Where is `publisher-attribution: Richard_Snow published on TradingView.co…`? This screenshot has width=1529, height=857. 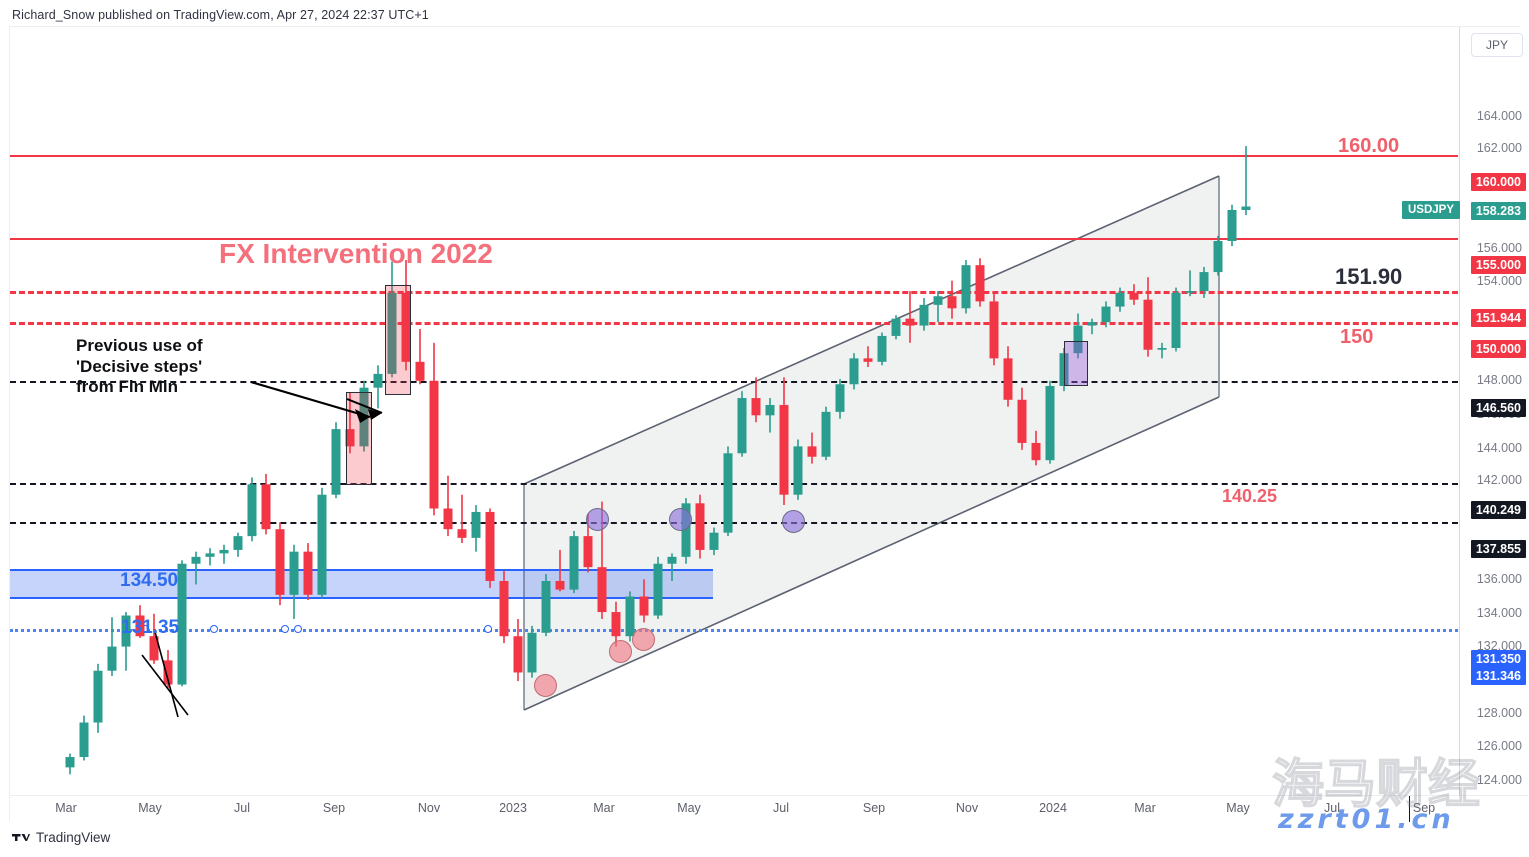 publisher-attribution: Richard_Snow published on TradingView.co… is located at coordinates (220, 15).